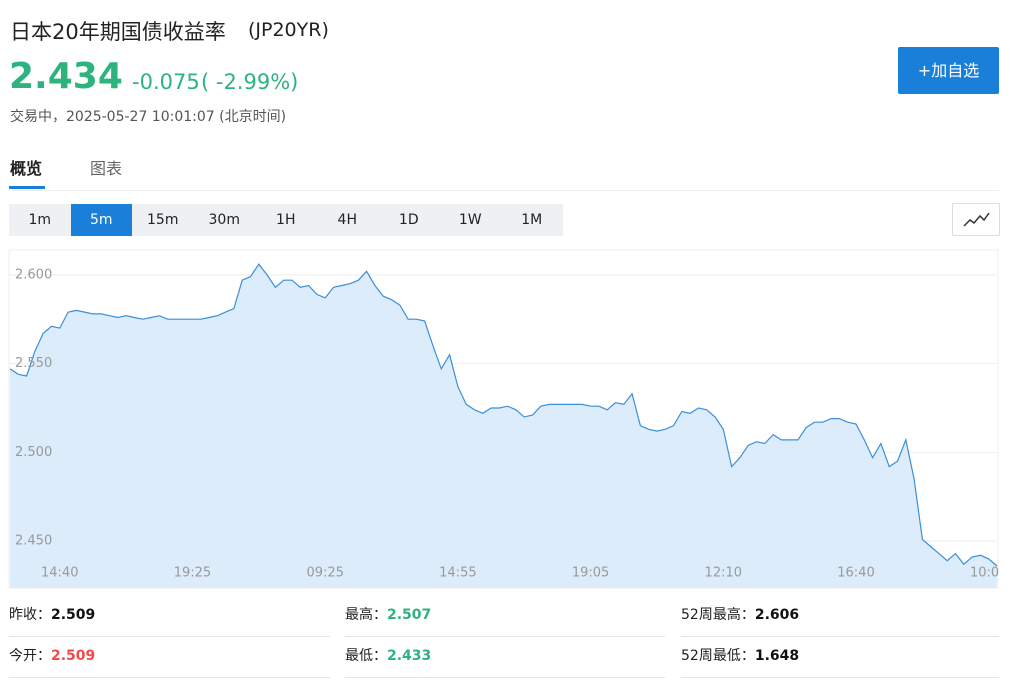 The image size is (1024, 699). Describe the element at coordinates (192, 573) in the screenshot. I see `x-tick-label: 19:25` at that location.